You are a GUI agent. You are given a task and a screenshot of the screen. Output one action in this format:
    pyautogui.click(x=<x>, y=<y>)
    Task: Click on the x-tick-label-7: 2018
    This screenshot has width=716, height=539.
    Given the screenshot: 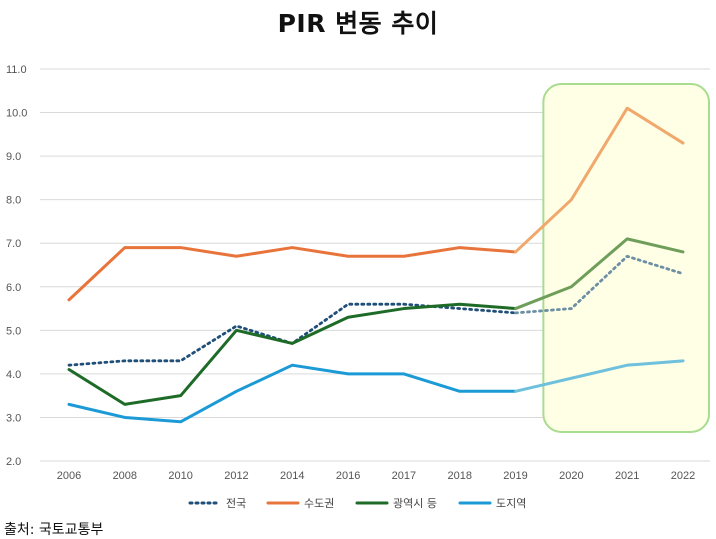 What is the action you would take?
    pyautogui.click(x=459, y=476)
    